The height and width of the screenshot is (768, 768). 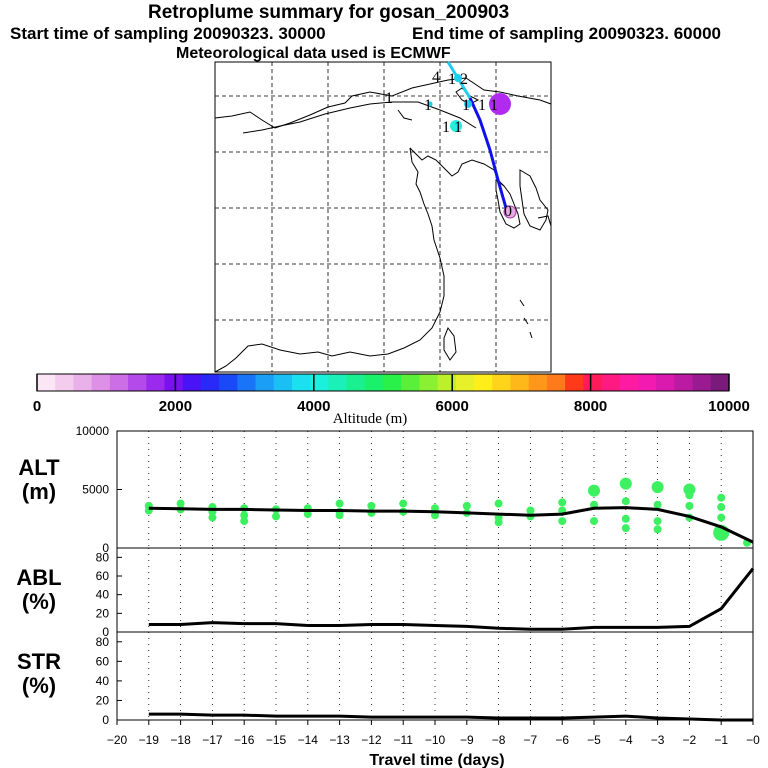 What do you see at coordinates (103, 576) in the screenshot?
I see `y-tick-label: 60` at bounding box center [103, 576].